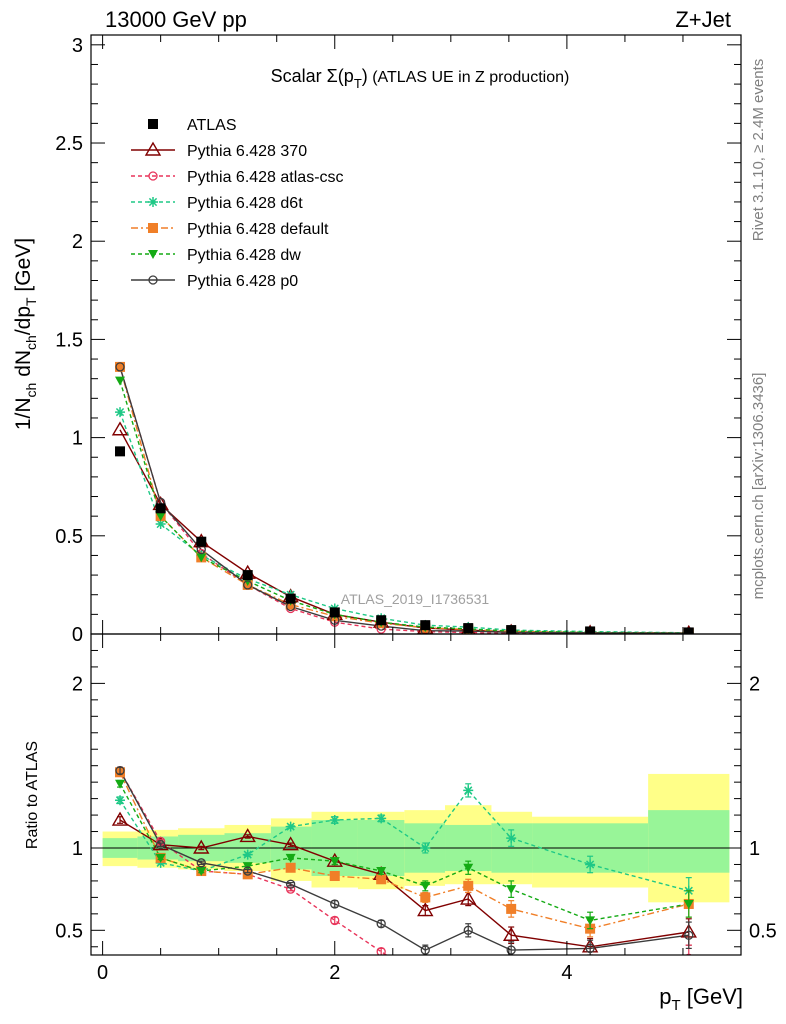 The width and height of the screenshot is (786, 1024). Describe the element at coordinates (77, 242) in the screenshot. I see `y-tick-label: 2` at that location.